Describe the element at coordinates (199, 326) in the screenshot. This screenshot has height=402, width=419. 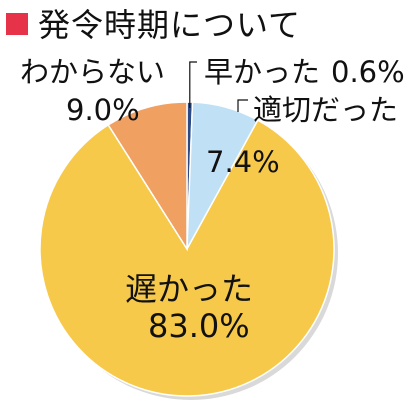
I see `value-osokatta: 83.0%` at that location.